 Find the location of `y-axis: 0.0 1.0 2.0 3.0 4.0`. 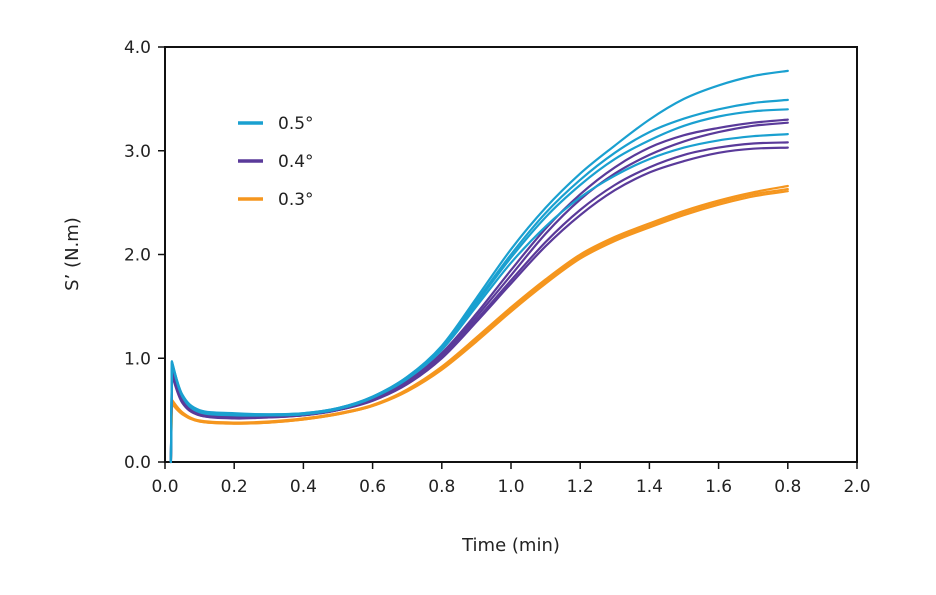

y-axis: 0.0 1.0 2.0 3.0 4.0 is located at coordinates (144, 255).